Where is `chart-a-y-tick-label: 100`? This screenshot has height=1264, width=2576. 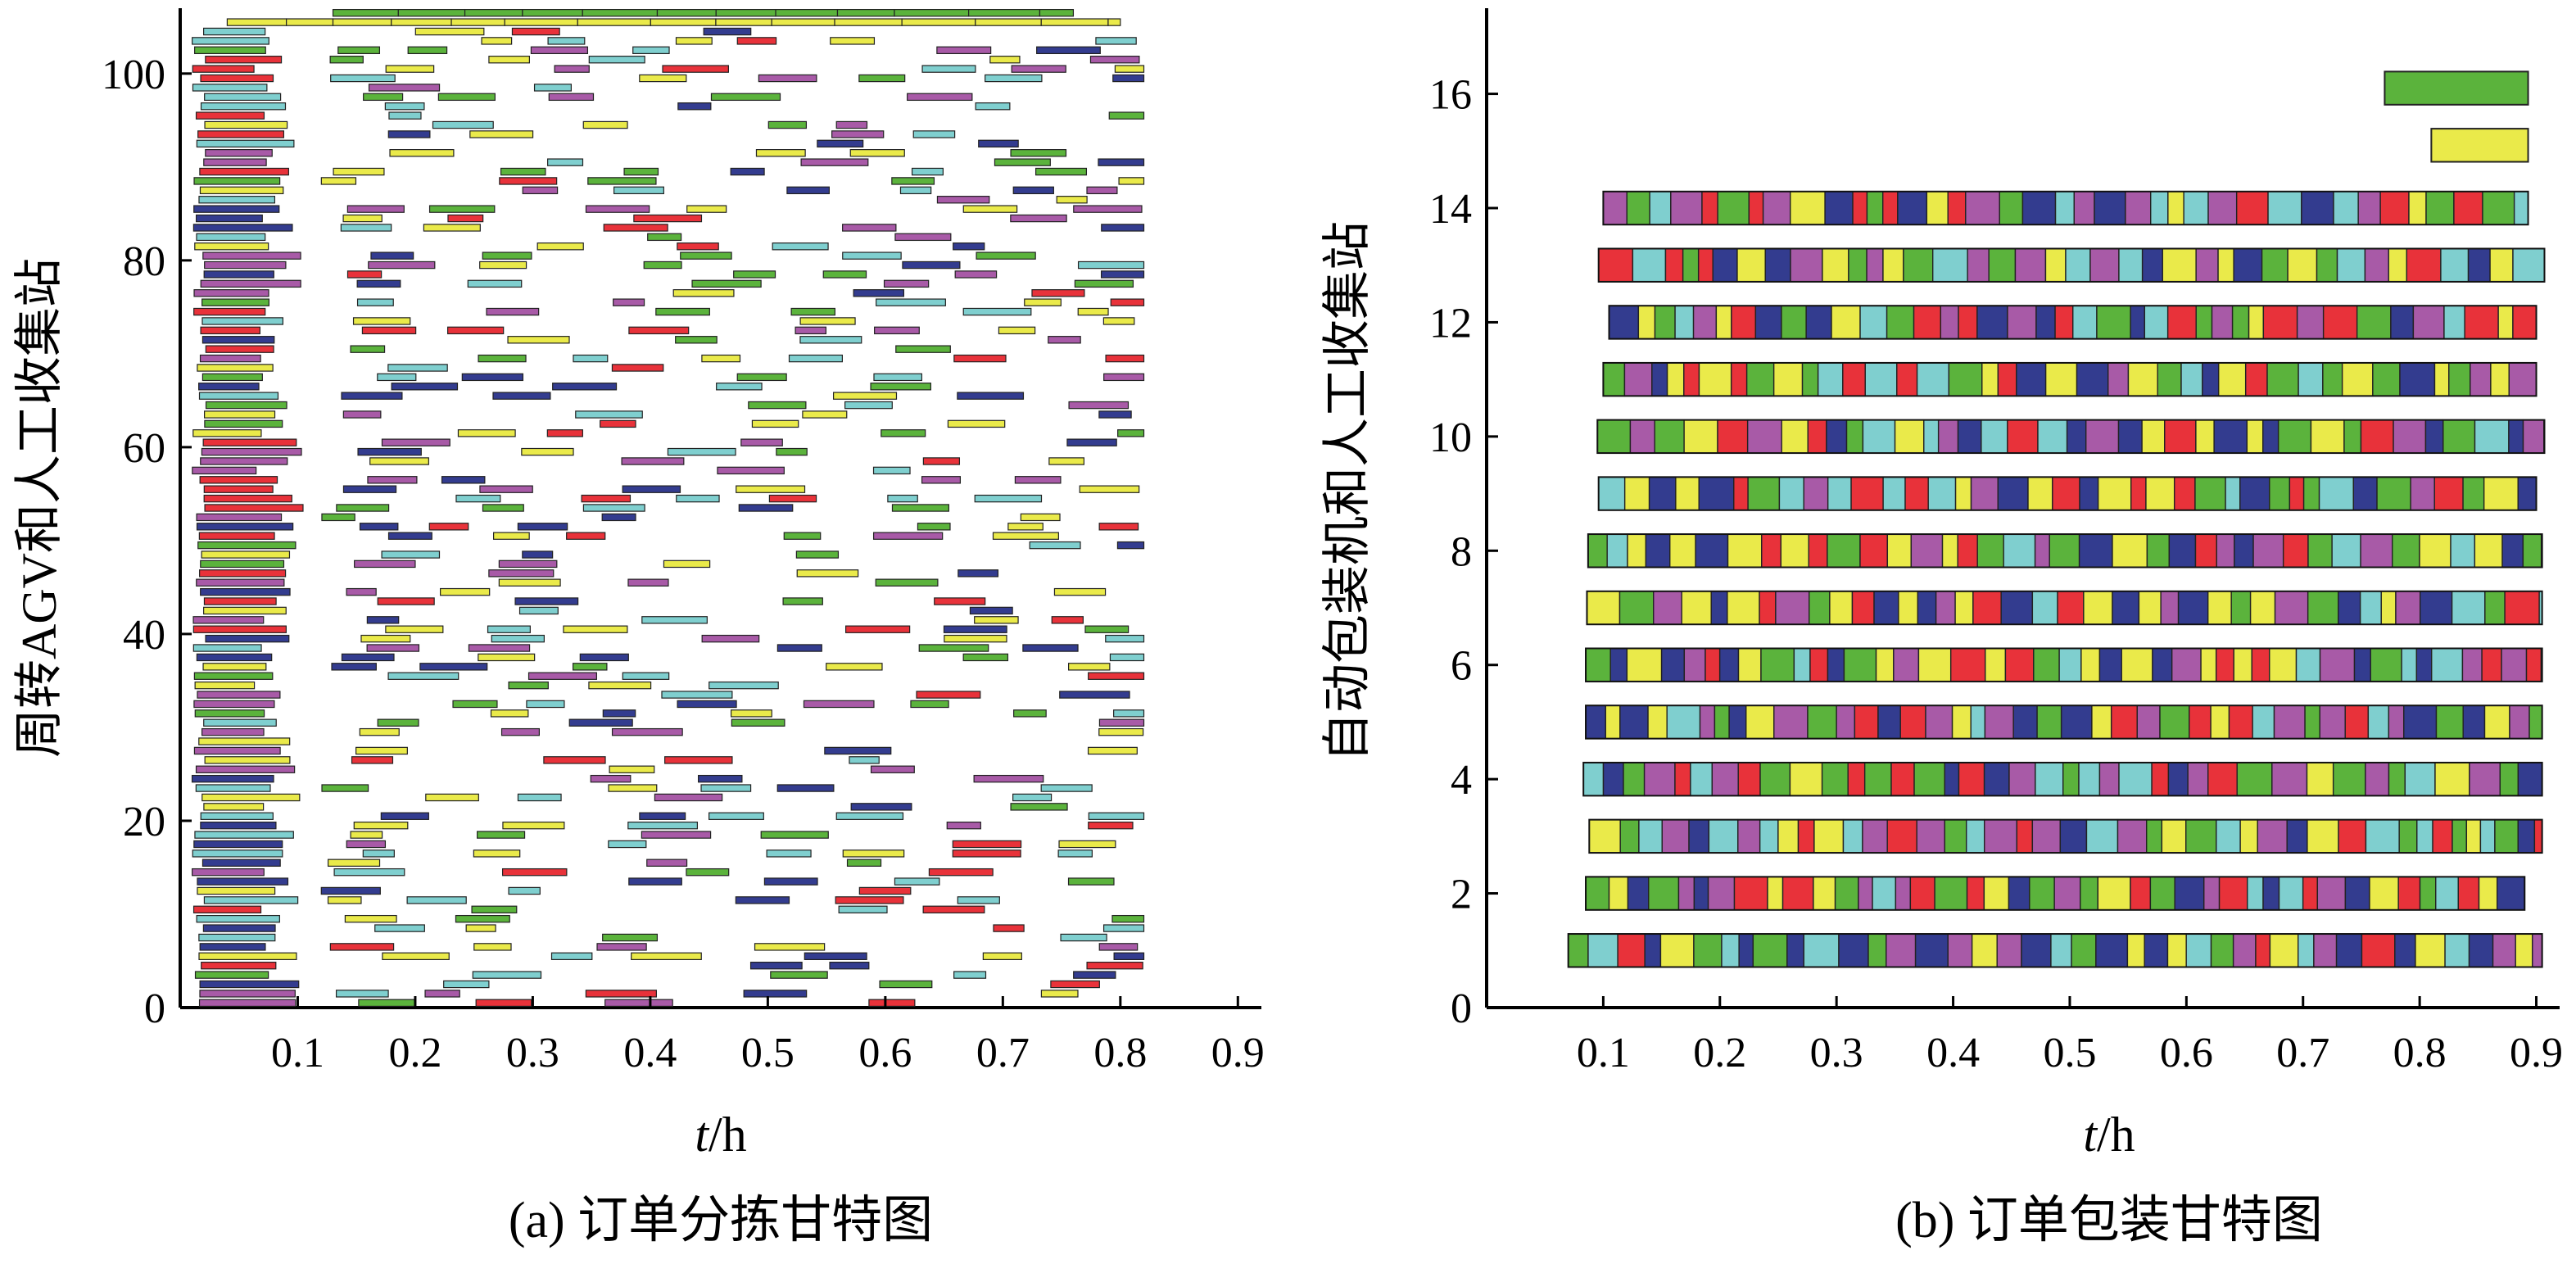
chart-a-y-tick-label: 100 is located at coordinates (133, 75).